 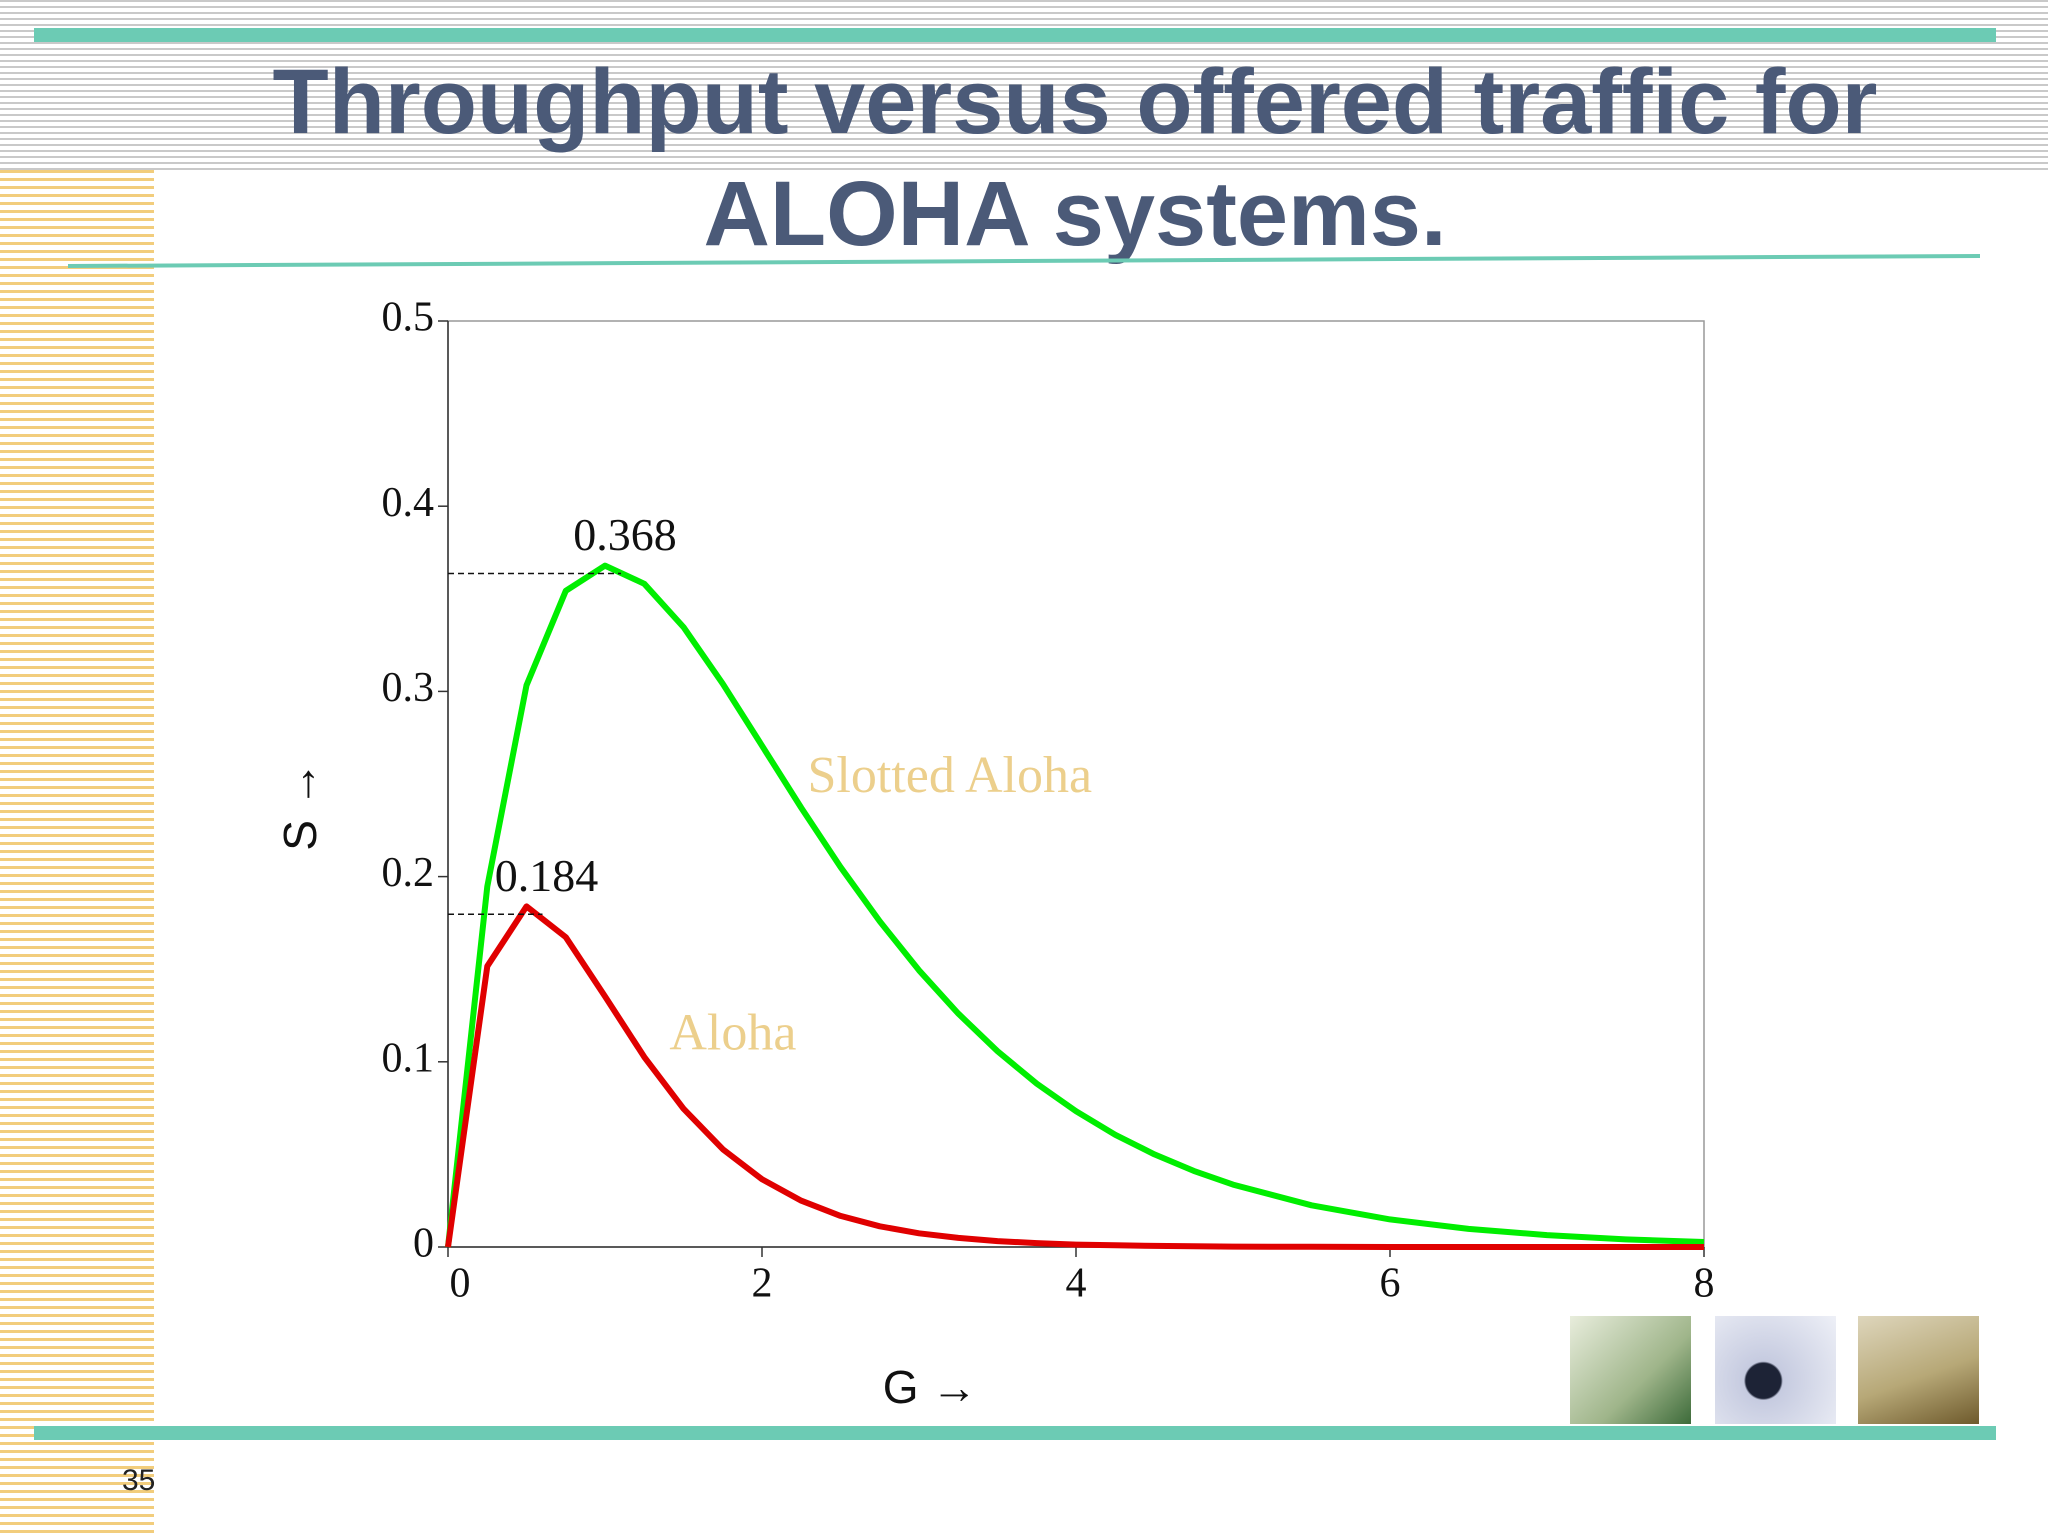 What do you see at coordinates (625, 534) in the screenshot?
I see `peak-label: 0.368` at bounding box center [625, 534].